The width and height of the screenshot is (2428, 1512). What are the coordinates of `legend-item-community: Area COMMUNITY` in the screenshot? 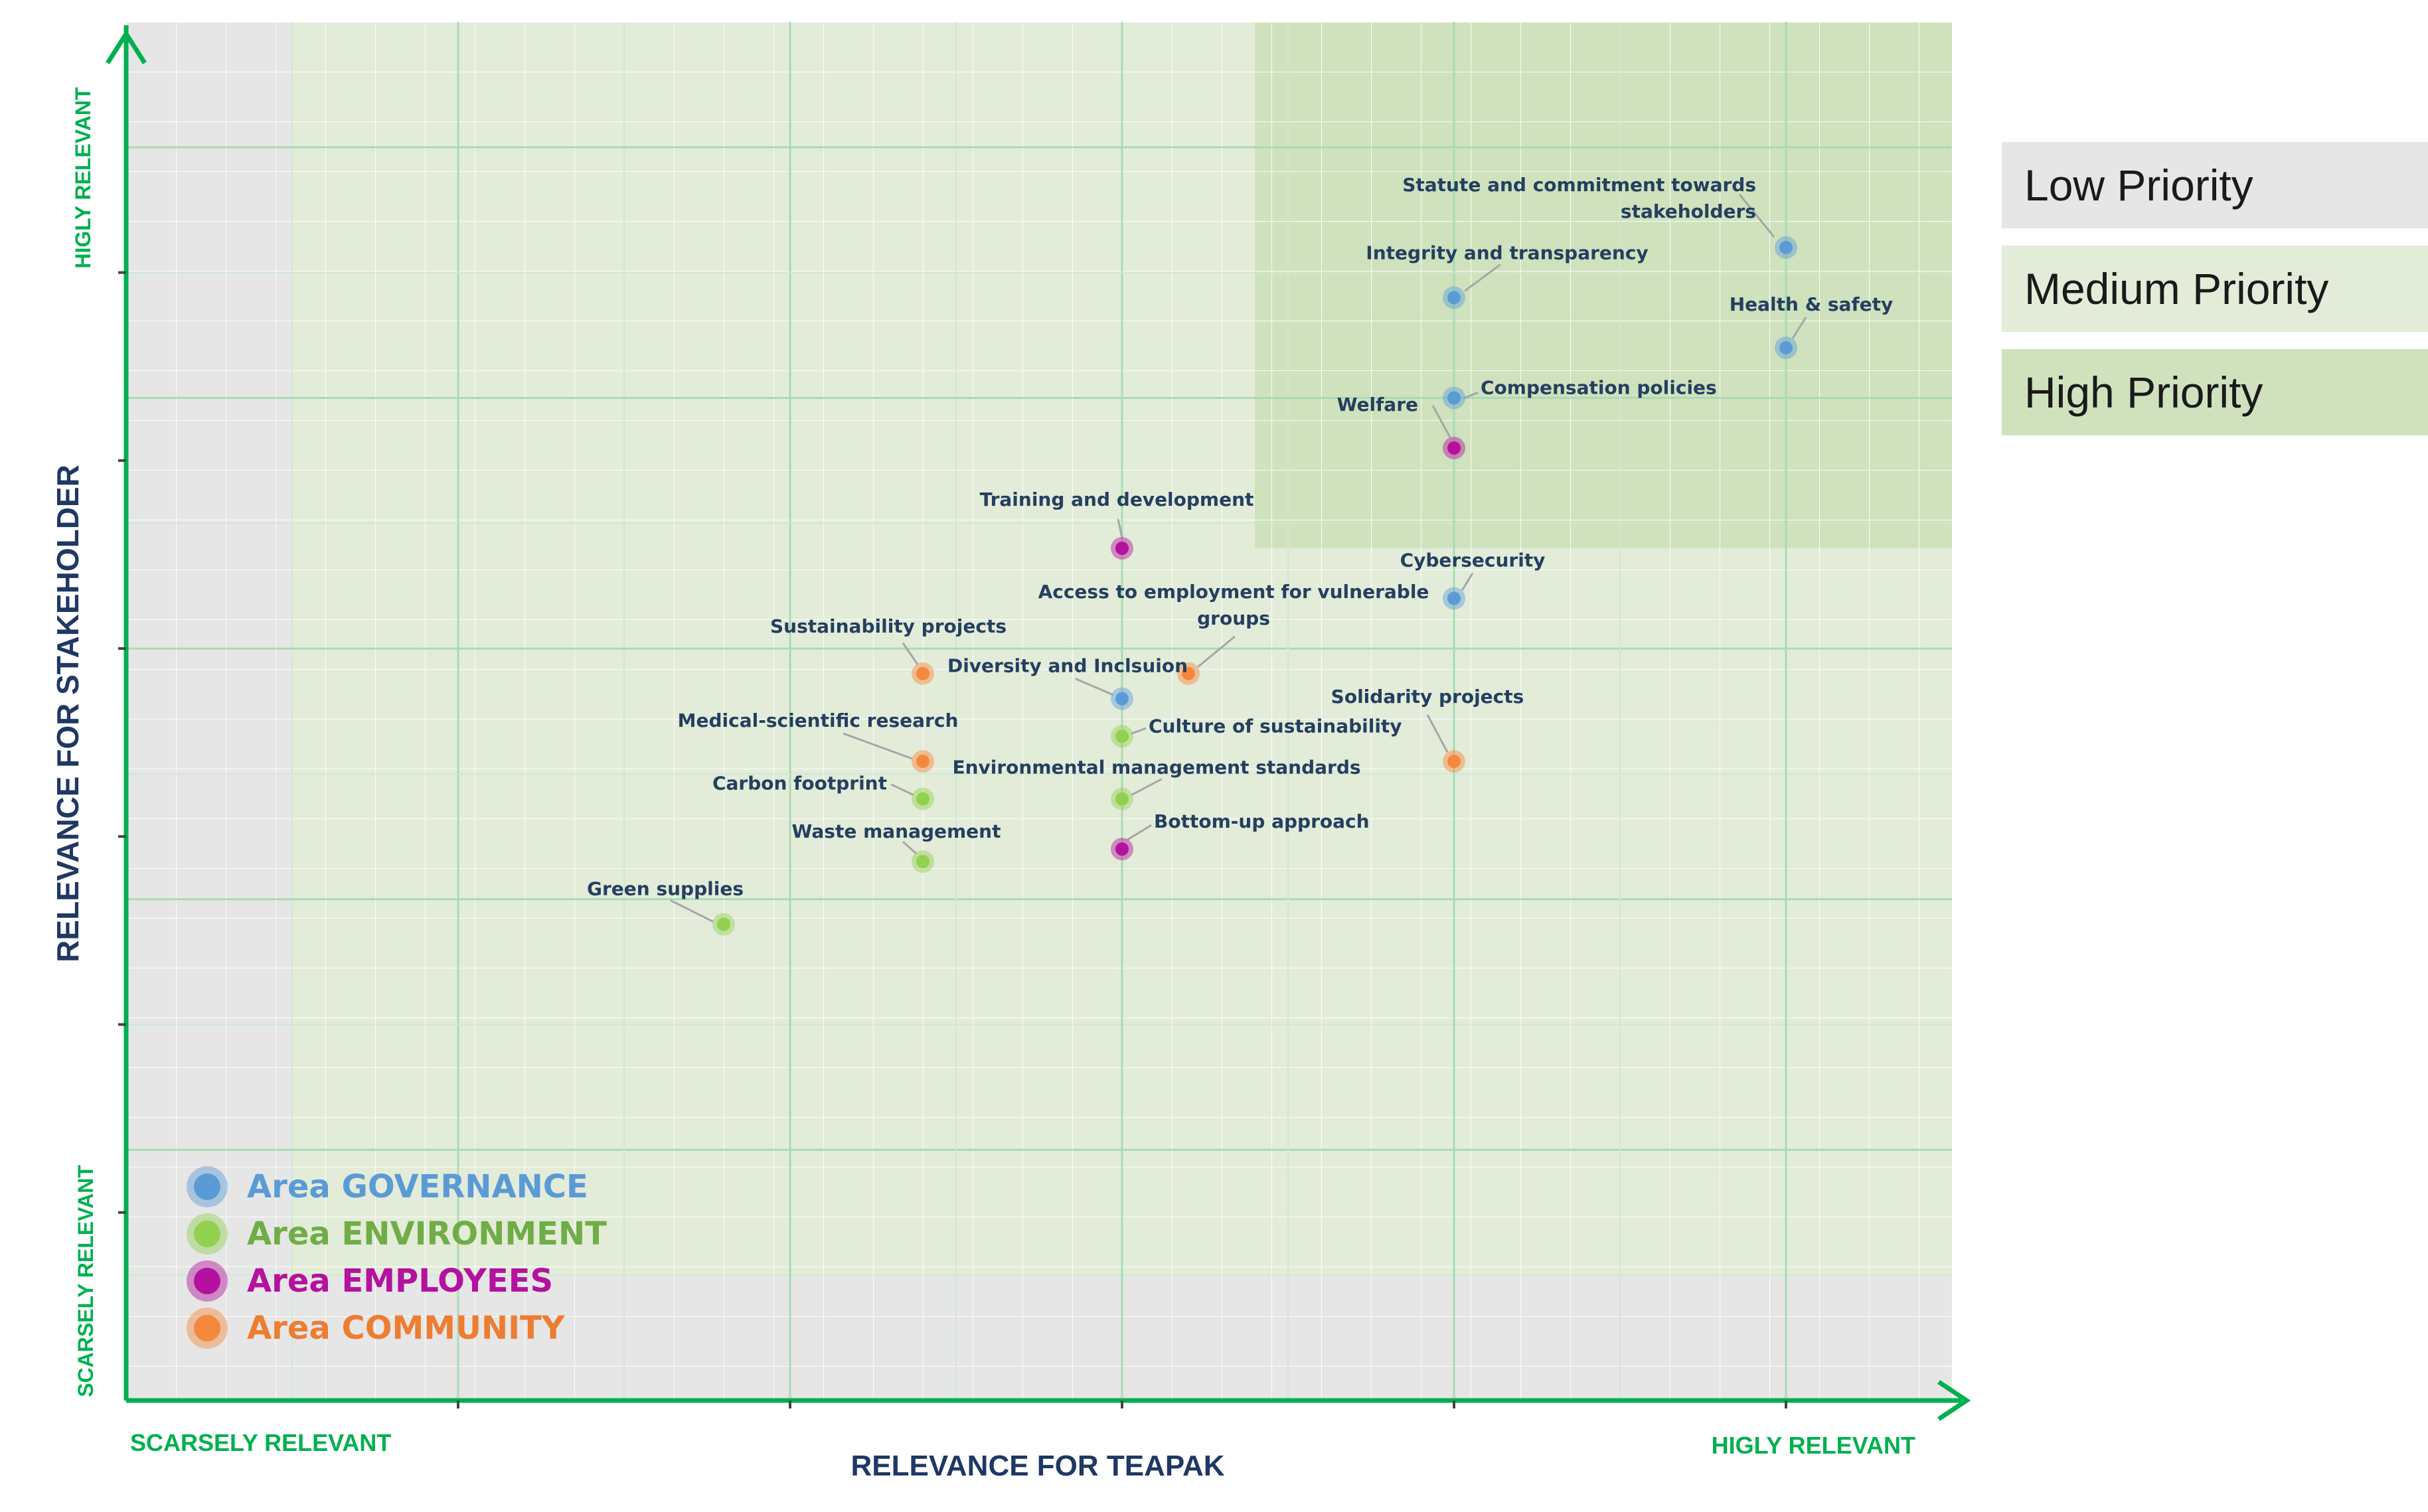 It's located at (376, 1328).